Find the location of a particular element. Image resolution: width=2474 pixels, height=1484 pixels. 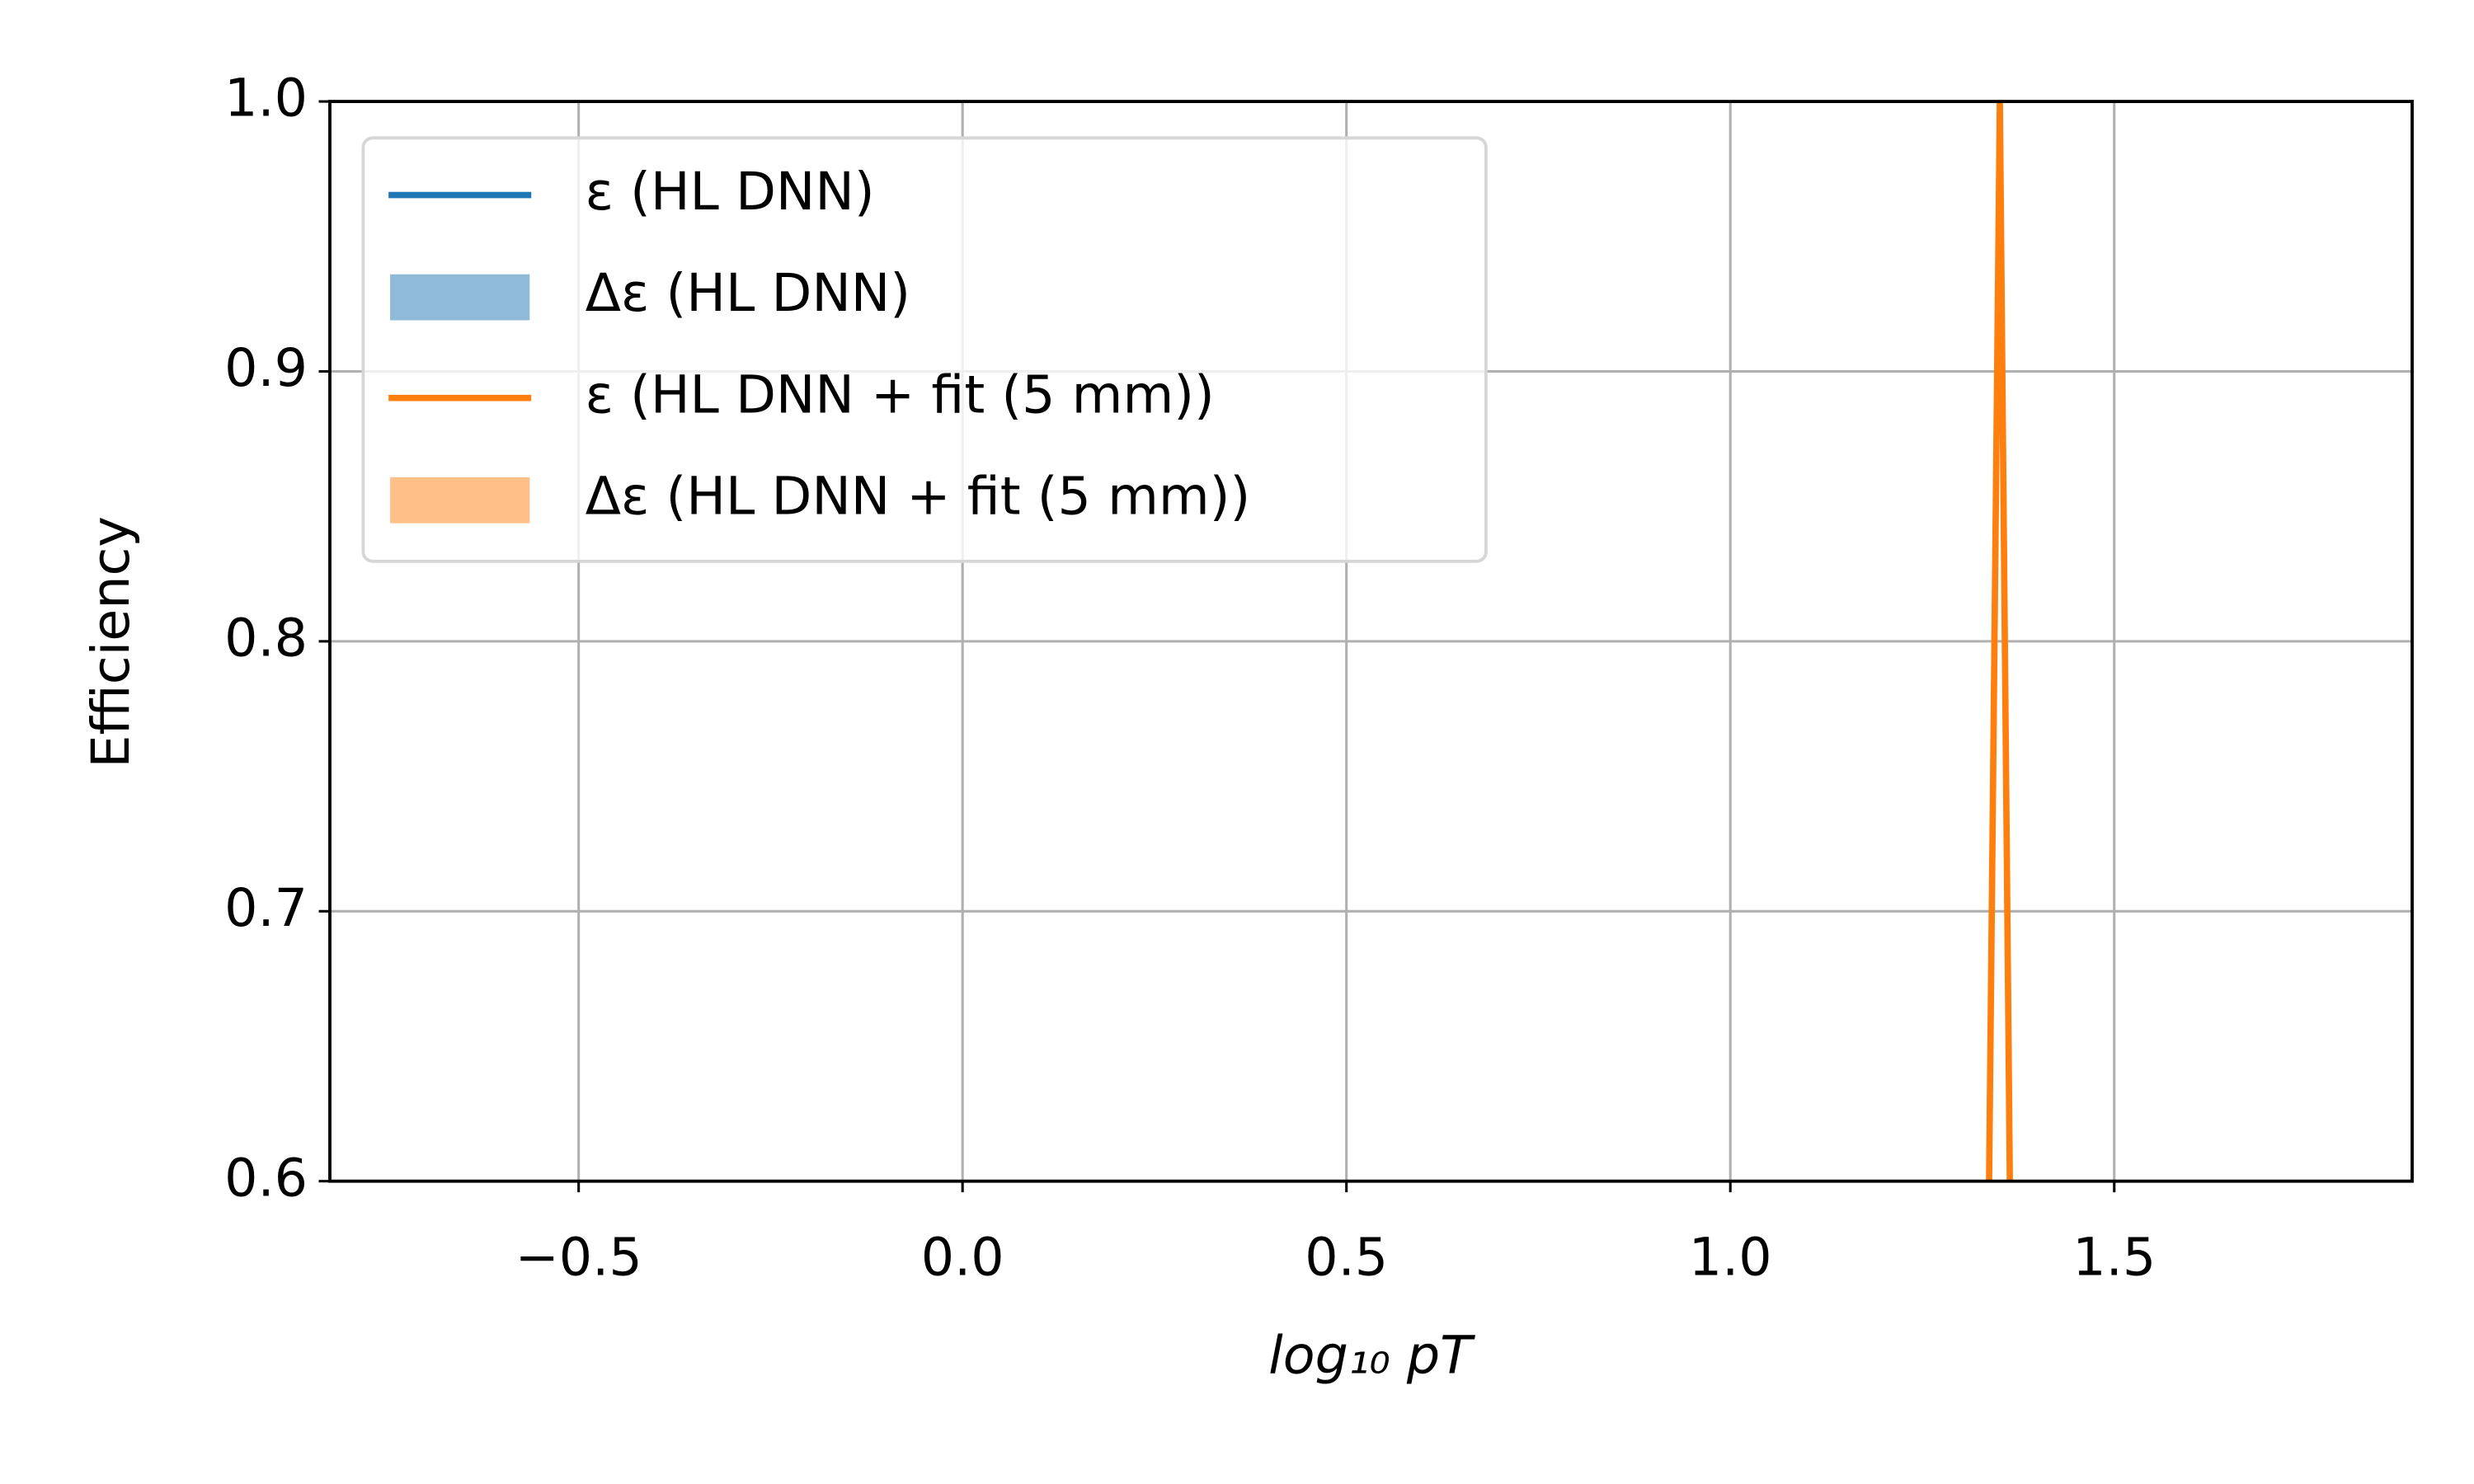

y-tick-label: 1.0 is located at coordinates (266, 98).